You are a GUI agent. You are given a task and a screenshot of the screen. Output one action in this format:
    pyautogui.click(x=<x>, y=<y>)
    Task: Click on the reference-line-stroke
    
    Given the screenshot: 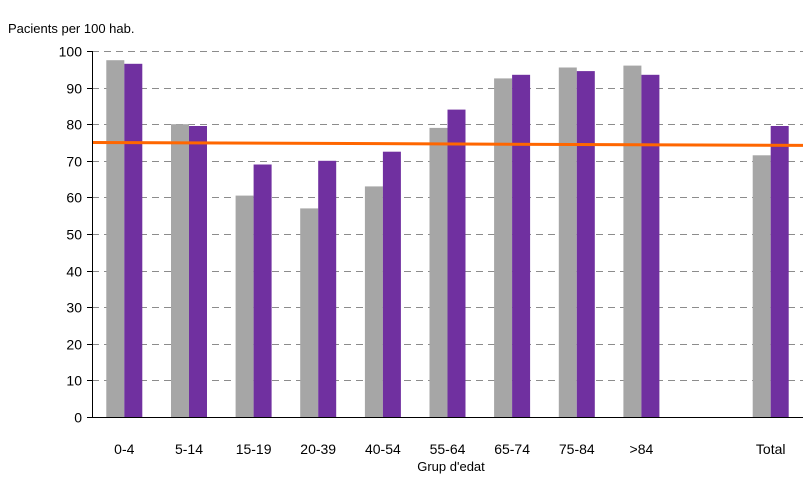 What is the action you would take?
    pyautogui.click(x=447, y=144)
    